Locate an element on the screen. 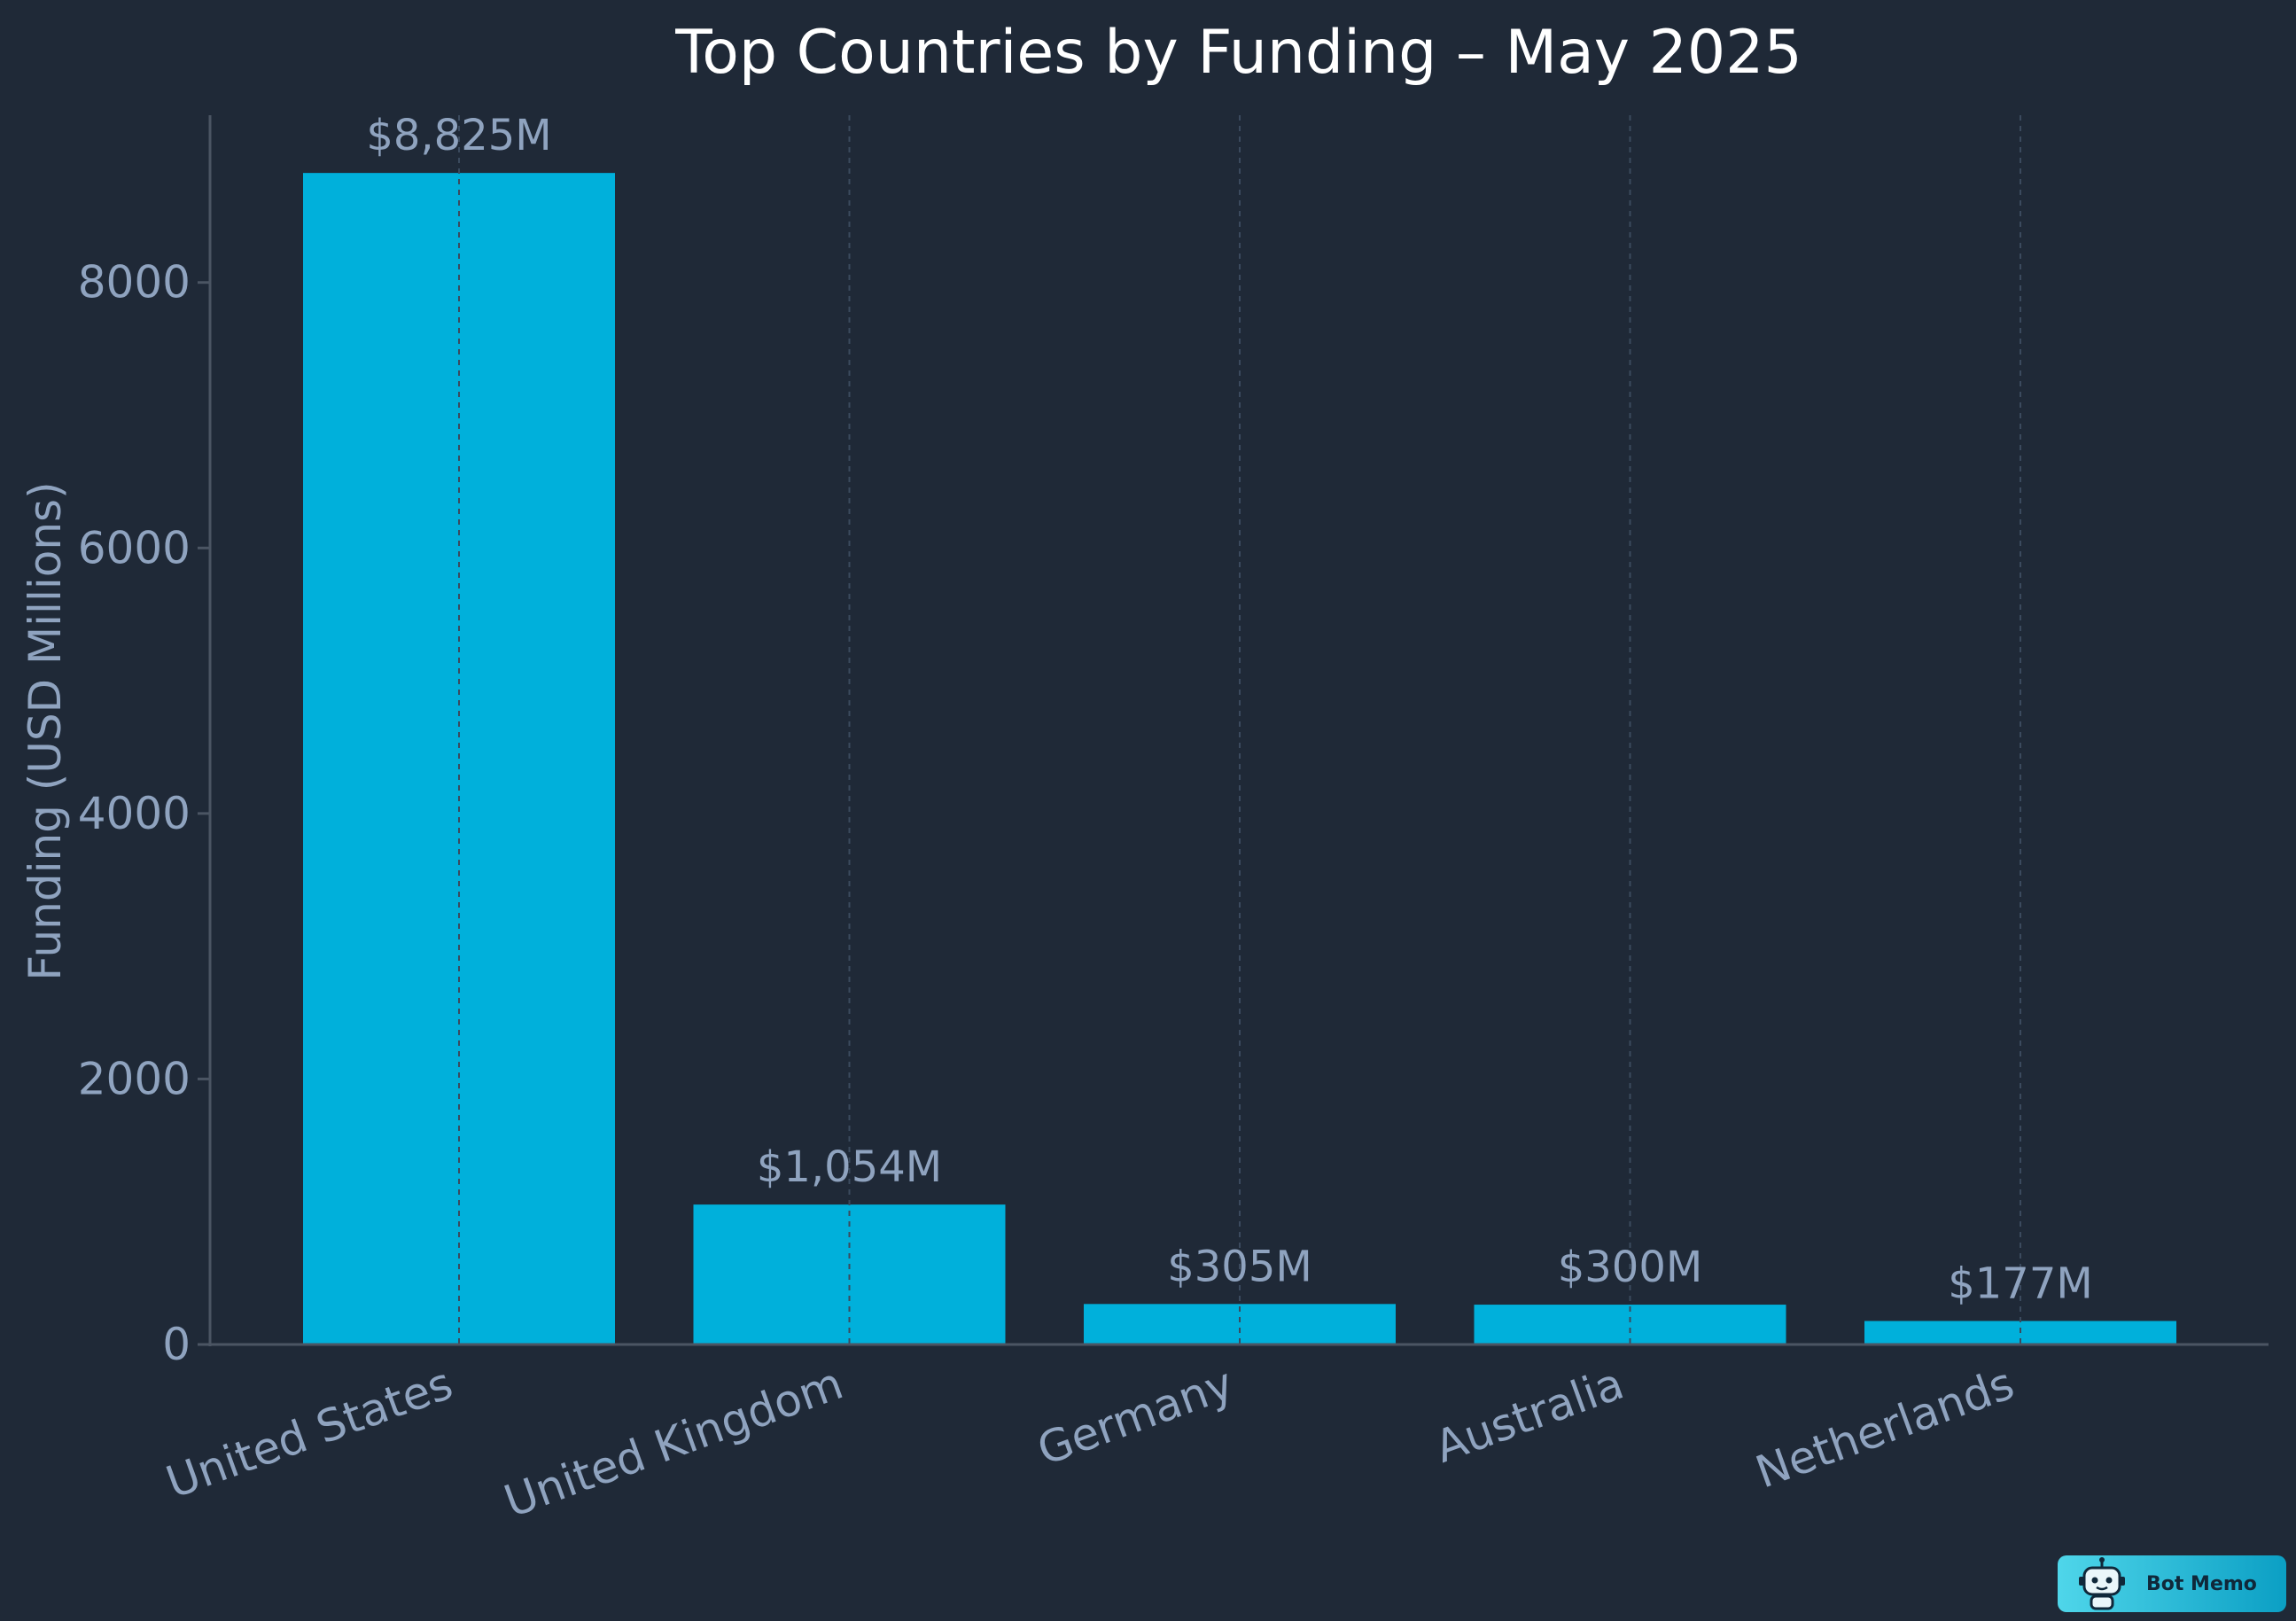  data-label: $1,054M is located at coordinates (849, 1167).